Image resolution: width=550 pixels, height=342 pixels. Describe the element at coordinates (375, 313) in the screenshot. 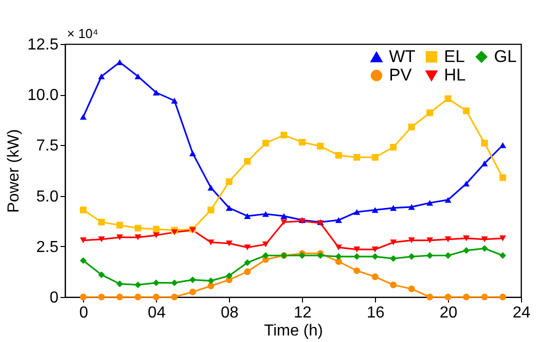

I see `x-tick-label: 16` at that location.